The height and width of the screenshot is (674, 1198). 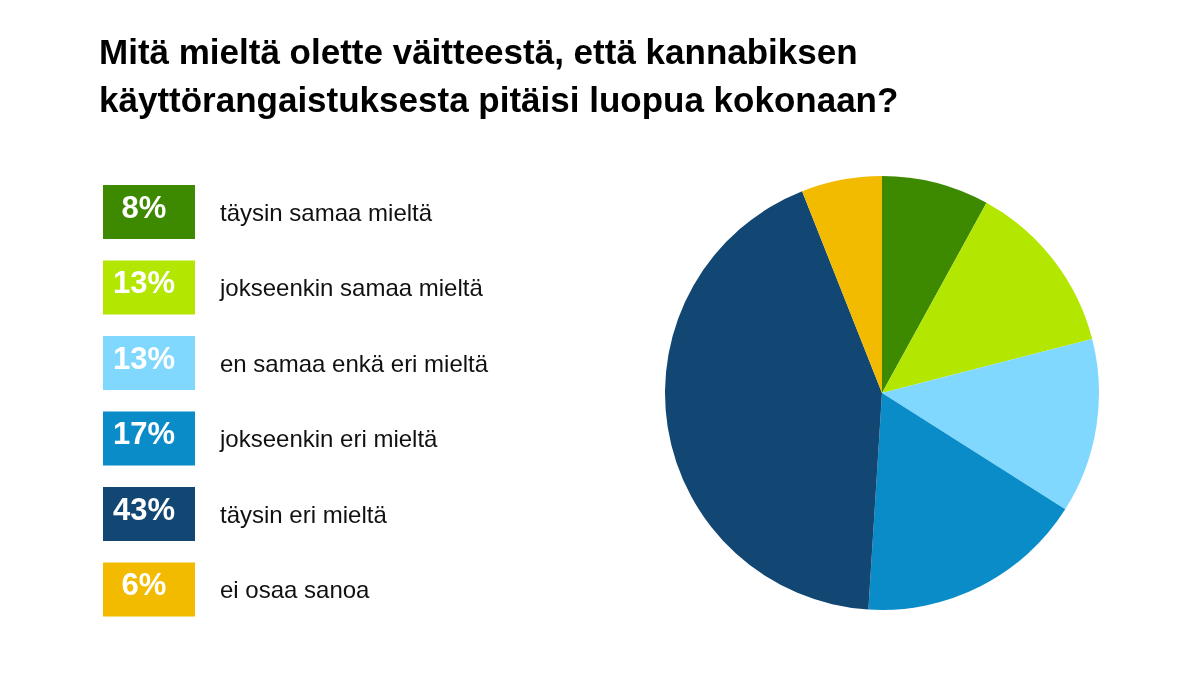 I want to click on legend-label: en samaa enkä eri mieltä, so click(x=354, y=363).